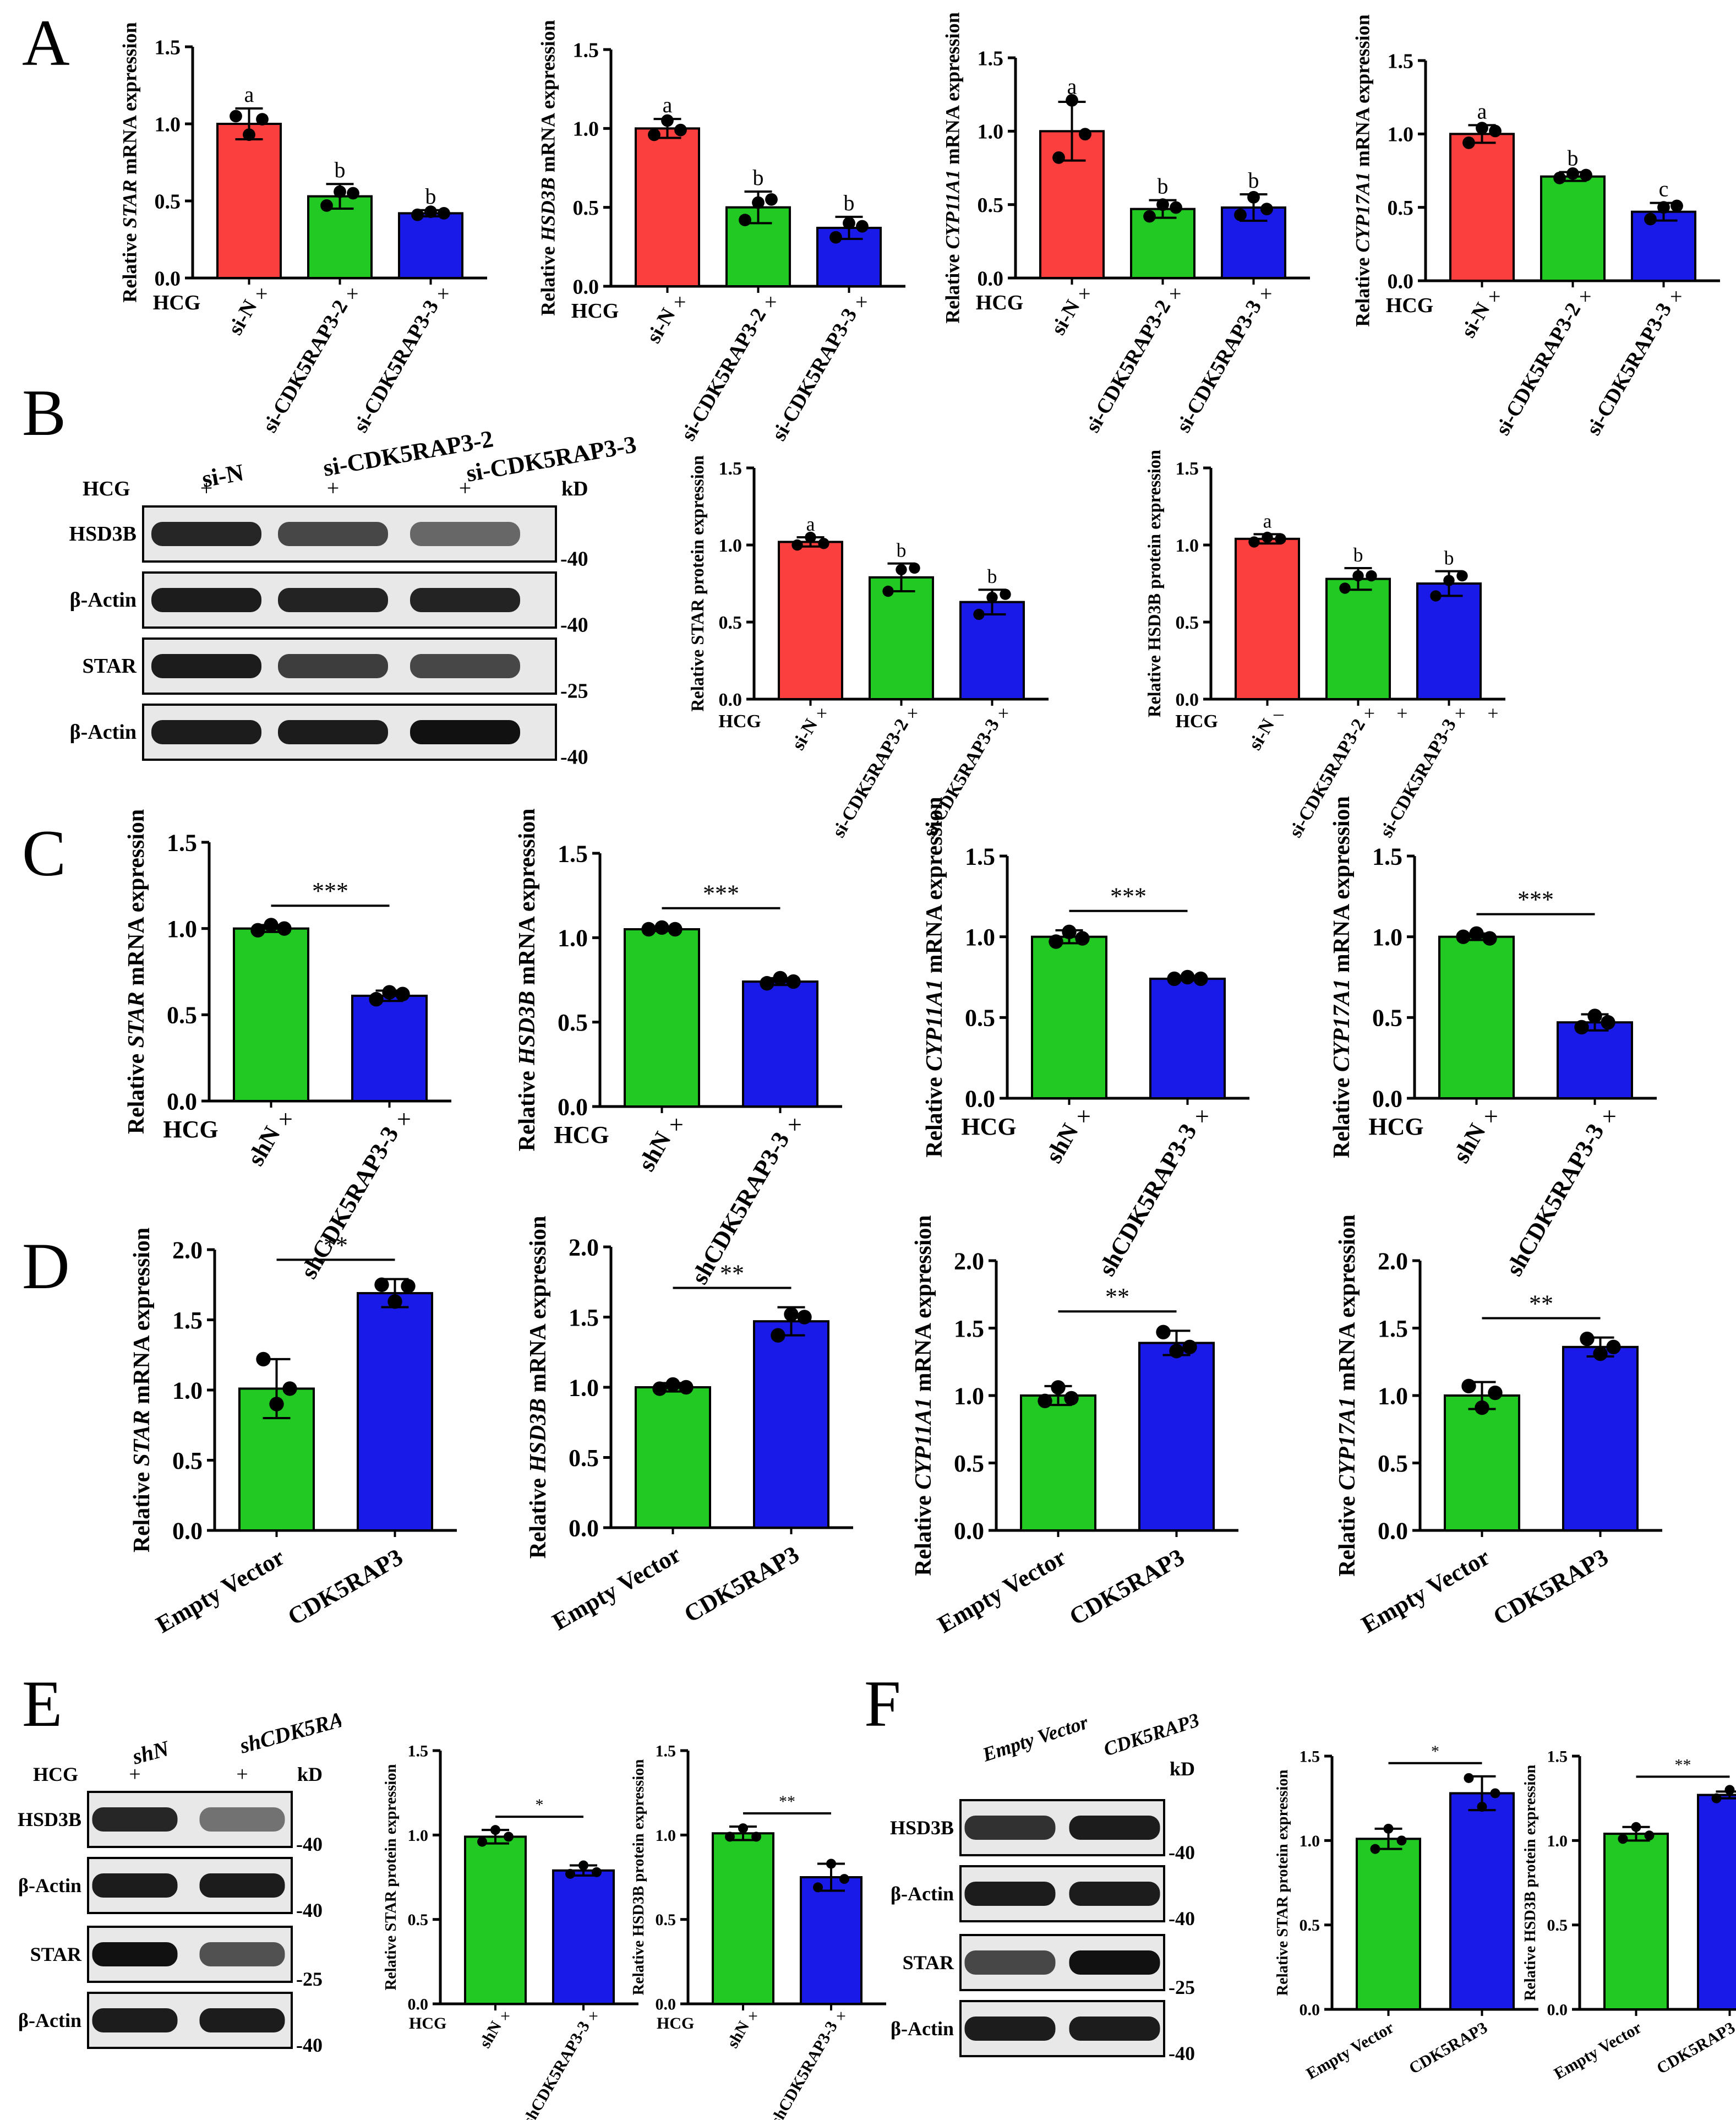  Describe the element at coordinates (129, 203) in the screenshot. I see `y-label-gene: STAR` at that location.